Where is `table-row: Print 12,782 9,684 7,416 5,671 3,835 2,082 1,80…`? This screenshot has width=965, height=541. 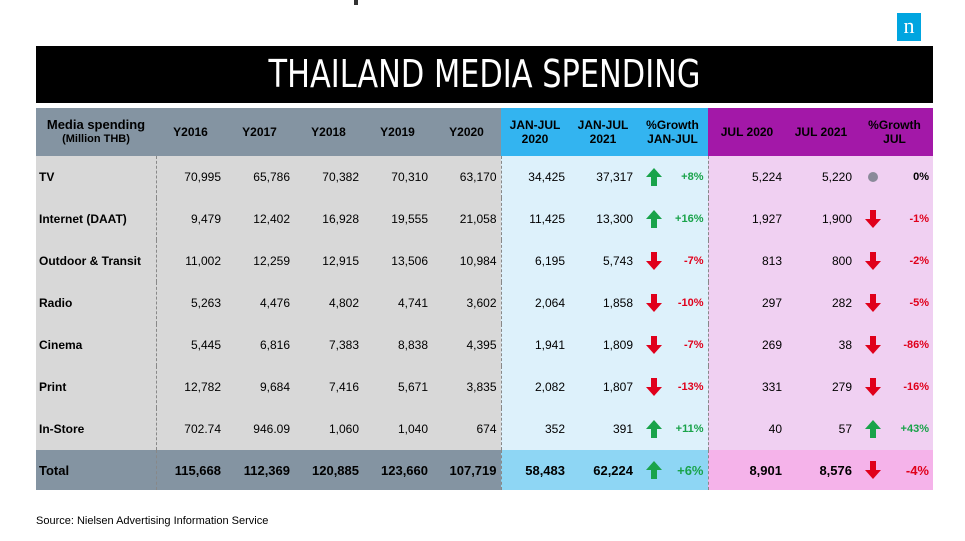
table-row: Print 12,782 9,684 7,416 5,671 3,835 2,082 1,80… is located at coordinates (484, 387).